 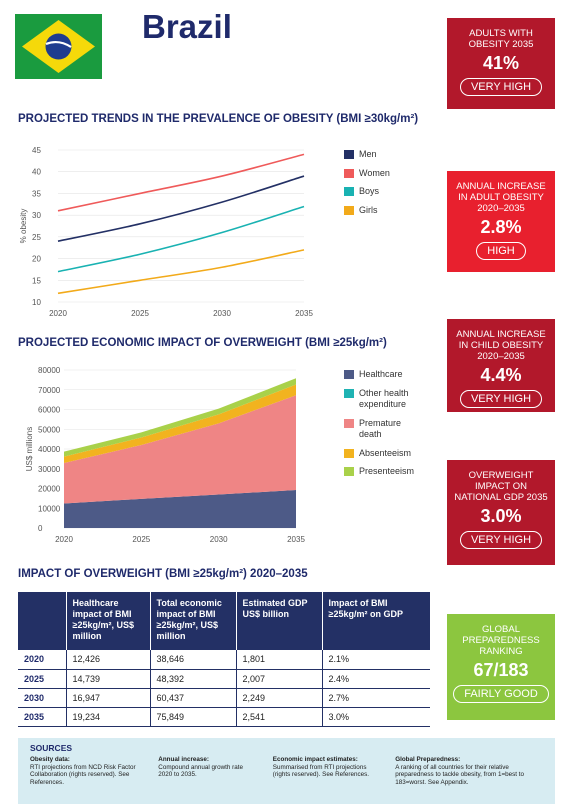 I want to click on obesity-trend-legend: Men Women Boys Girls, so click(x=382, y=186).